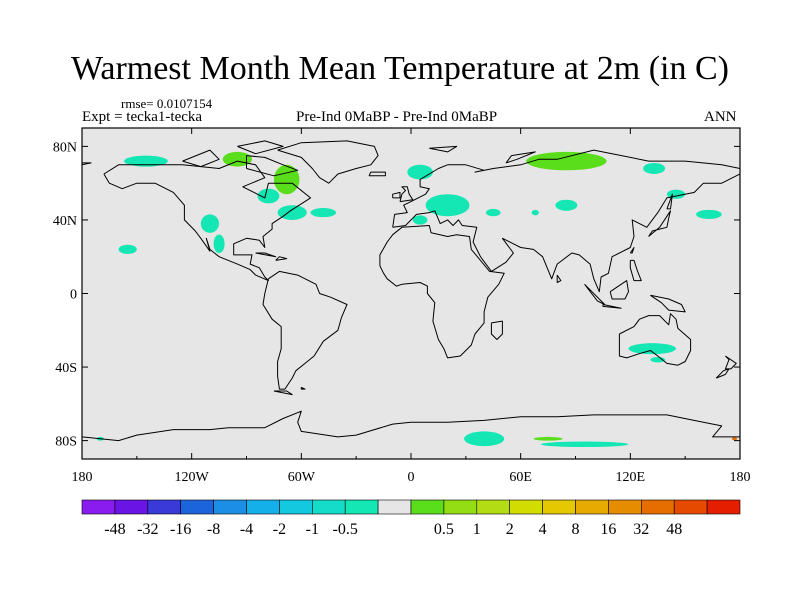 This screenshot has height=600, width=800. I want to click on lon-tick-label: 60E, so click(520, 477).